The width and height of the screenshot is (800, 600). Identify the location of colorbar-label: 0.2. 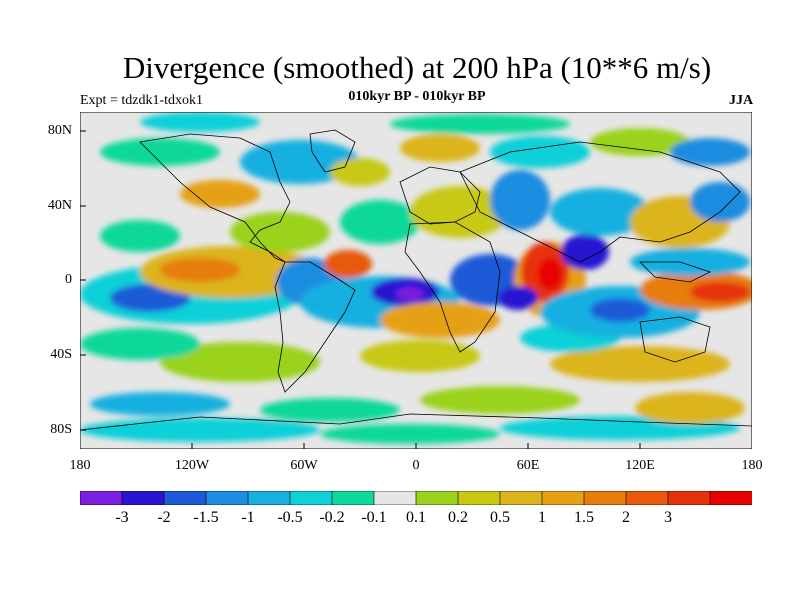
(458, 517).